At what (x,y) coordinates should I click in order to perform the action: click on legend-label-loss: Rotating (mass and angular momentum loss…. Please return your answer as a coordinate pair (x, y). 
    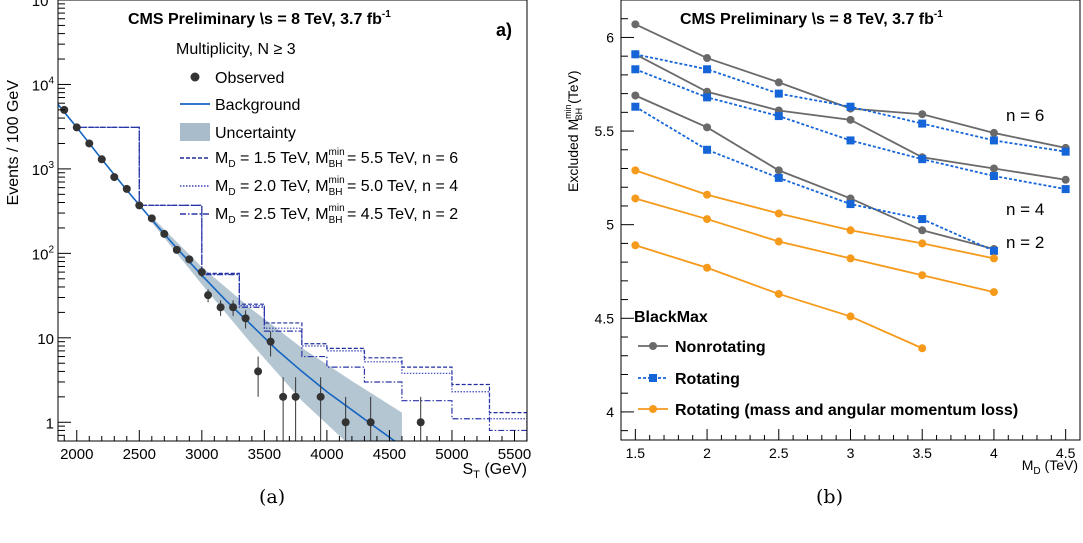
    Looking at the image, I should click on (846, 410).